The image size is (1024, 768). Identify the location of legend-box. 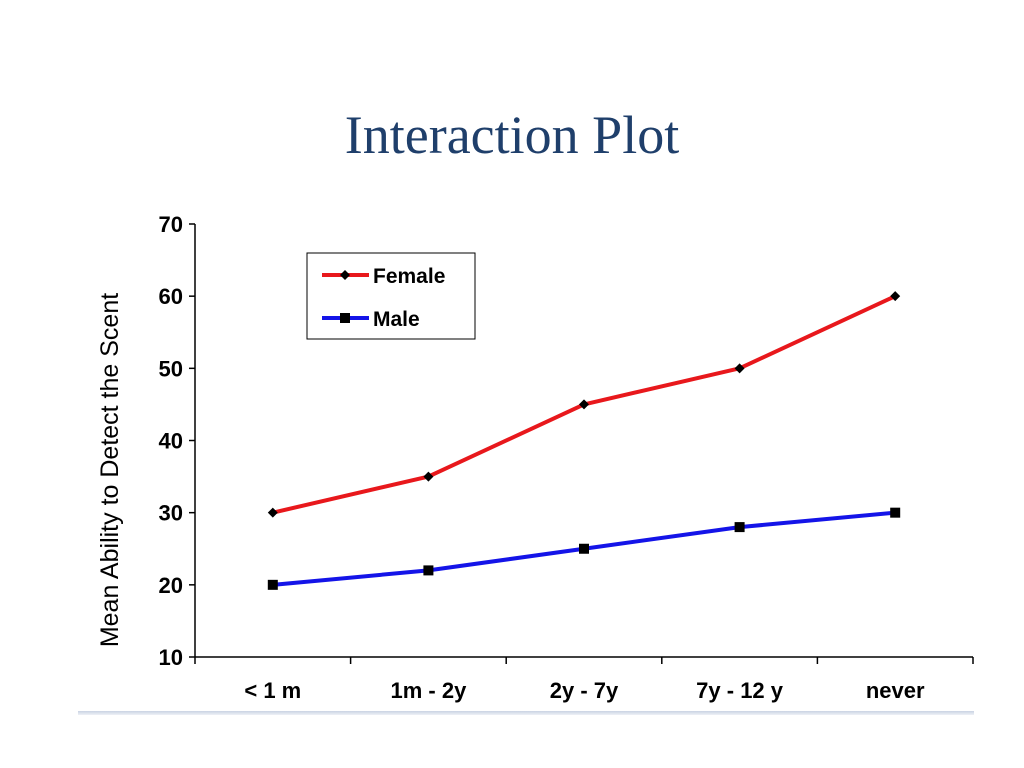
(391, 296).